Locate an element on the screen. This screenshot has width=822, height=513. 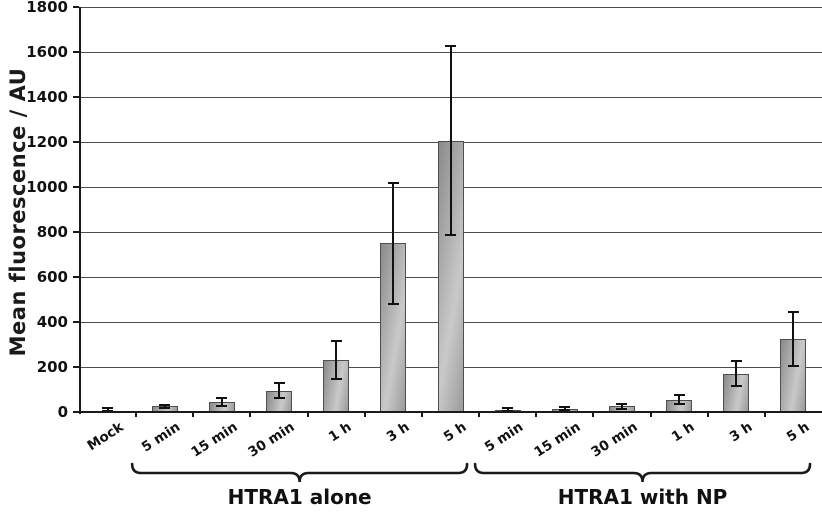
group-label: HTRA1 with NP is located at coordinates (642, 497).